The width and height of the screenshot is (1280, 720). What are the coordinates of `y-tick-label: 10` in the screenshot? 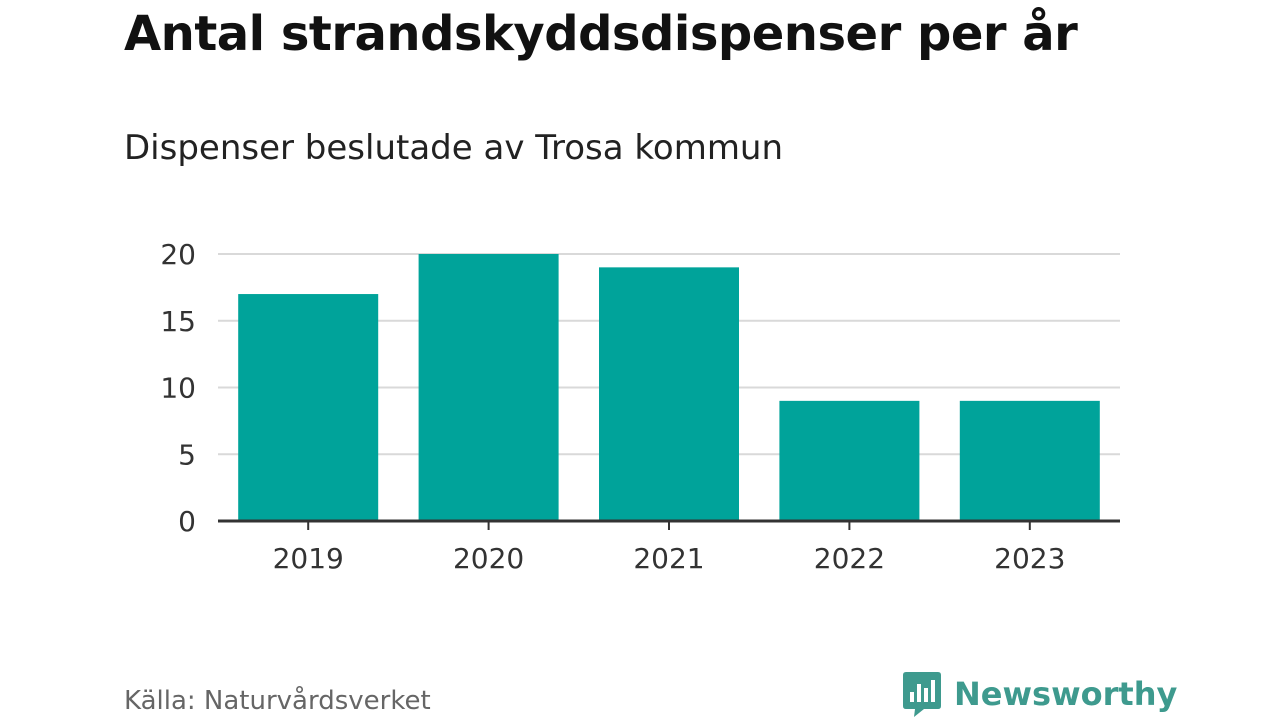 It's located at (178, 388).